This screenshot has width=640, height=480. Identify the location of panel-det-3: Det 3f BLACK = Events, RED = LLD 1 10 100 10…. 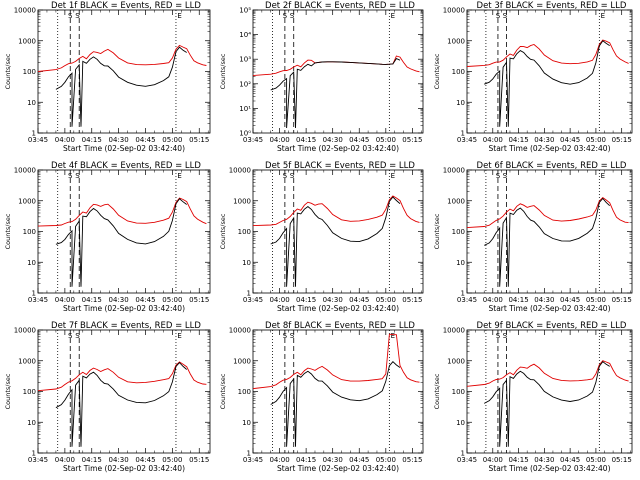
(533, 77).